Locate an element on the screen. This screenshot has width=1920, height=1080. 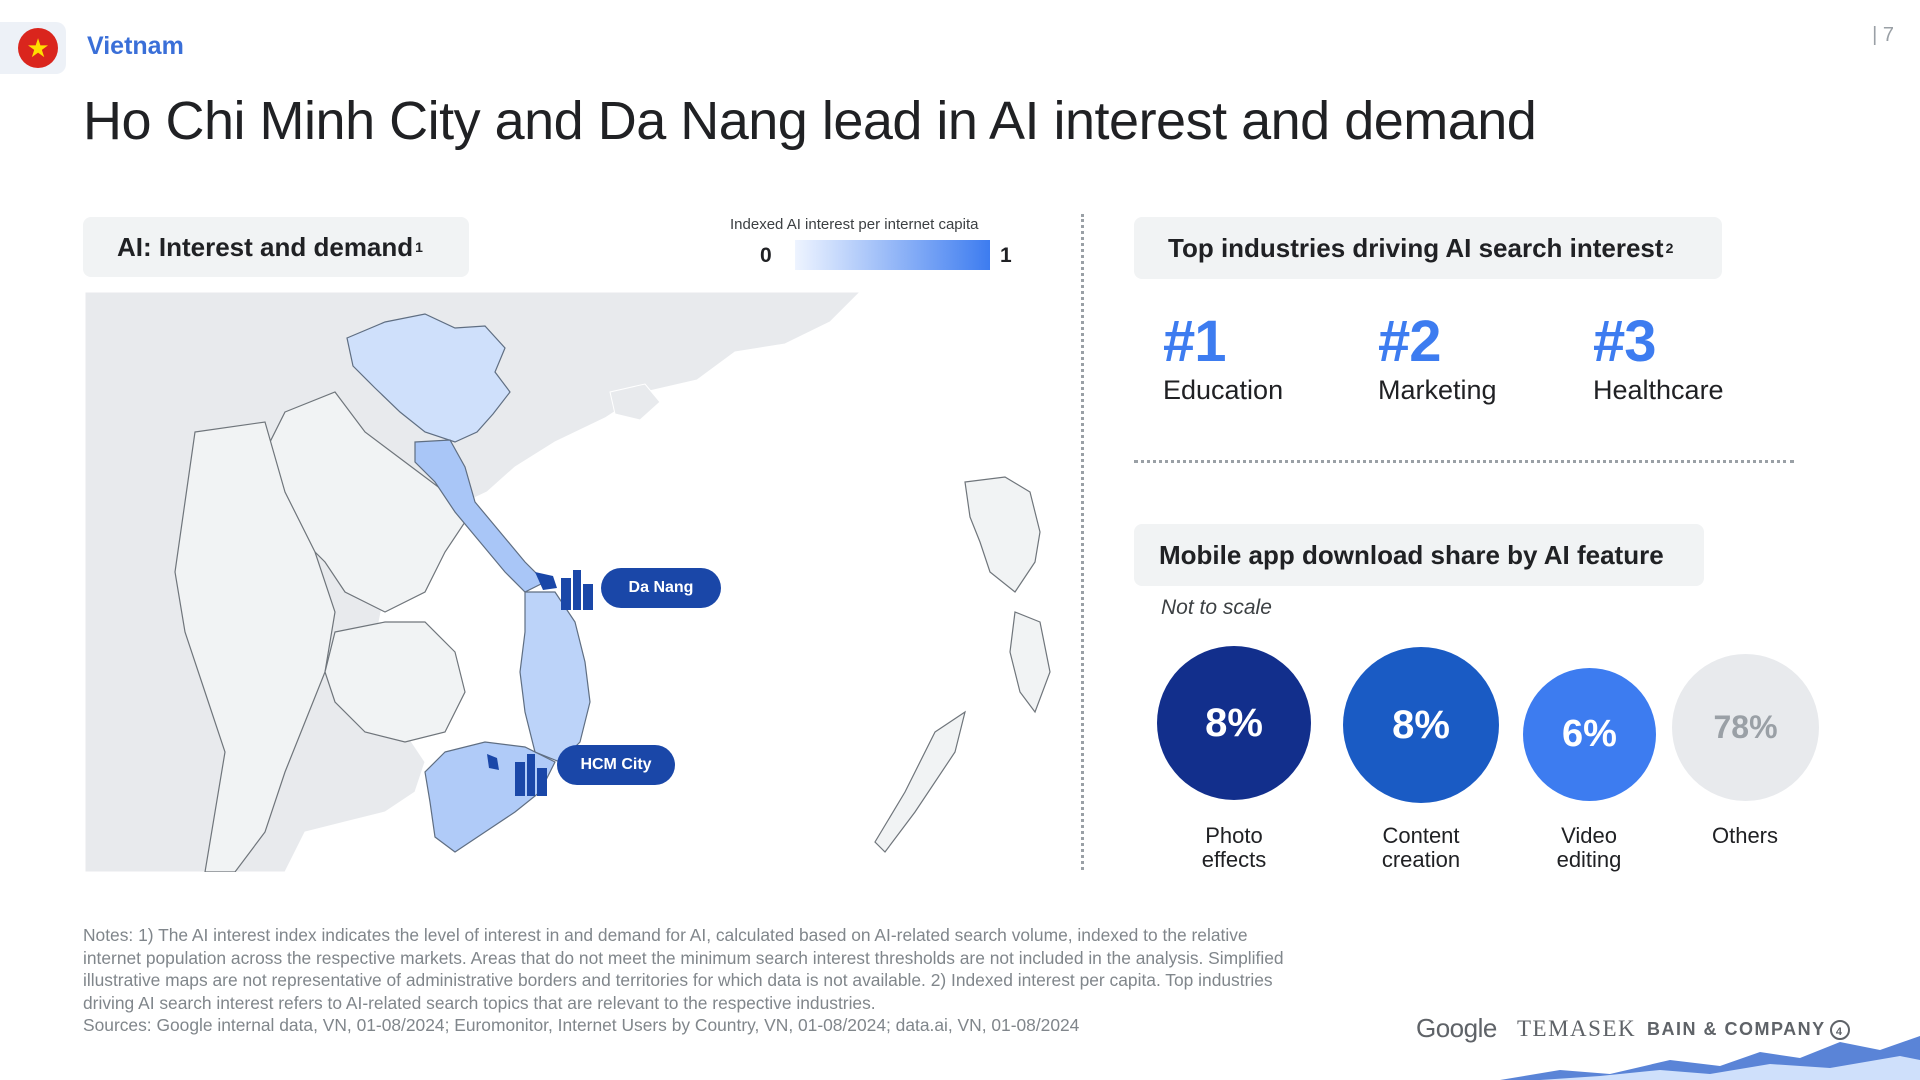
map-panel-heading-footnote: 1 is located at coordinates (419, 247).